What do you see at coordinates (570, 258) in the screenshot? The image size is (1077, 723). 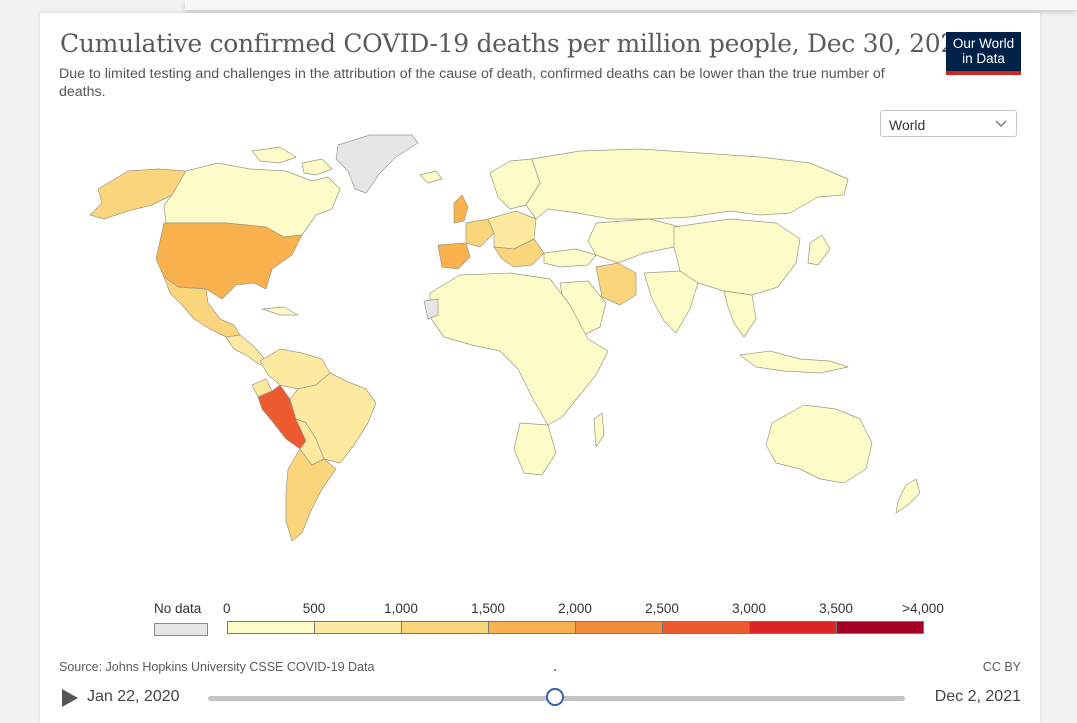 I see `country-turkey` at bounding box center [570, 258].